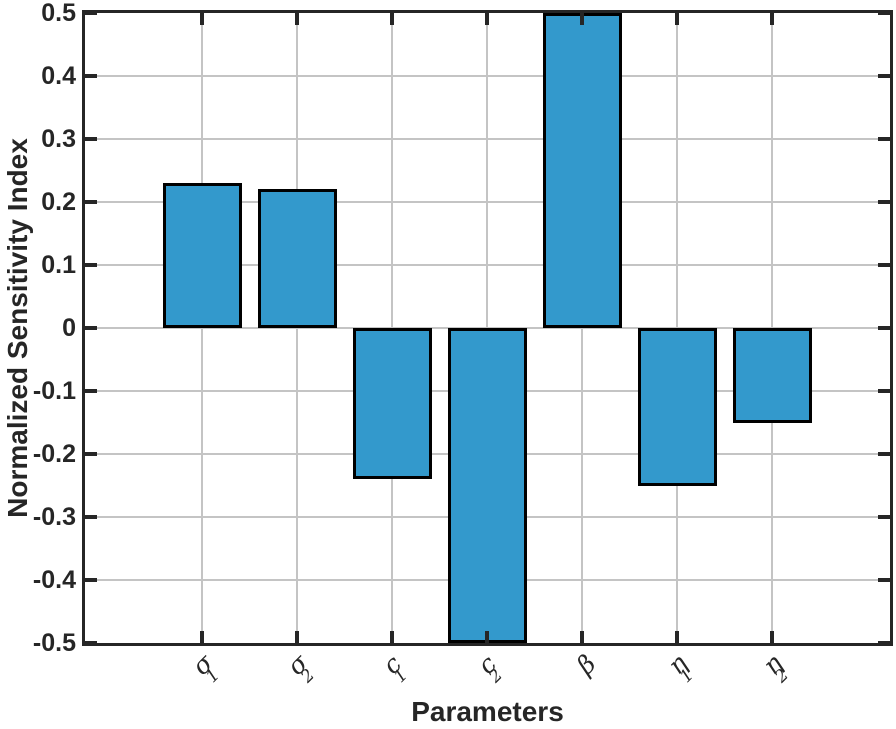  Describe the element at coordinates (17, 328) in the screenshot. I see `y-axis-title: Normalized Sensitivity Index` at that location.